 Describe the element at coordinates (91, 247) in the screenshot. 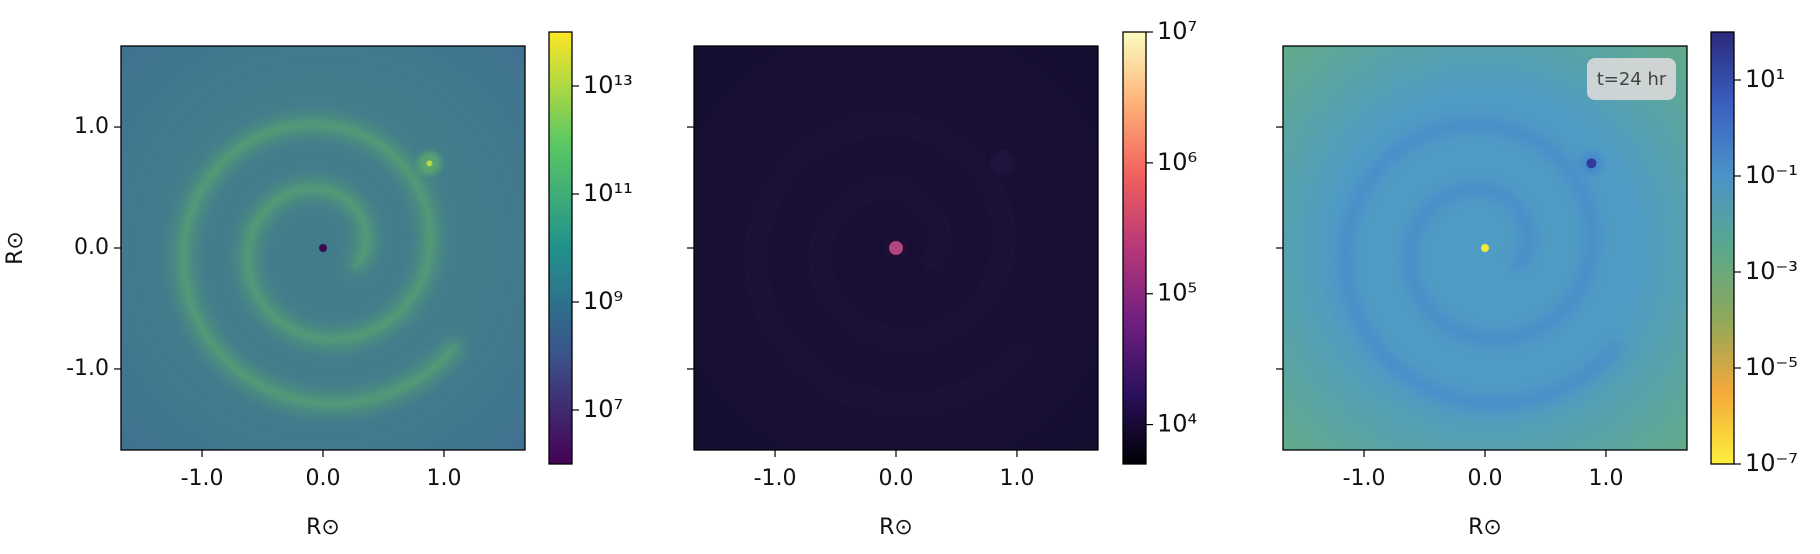

I see `y-tick-label: 0.0` at that location.